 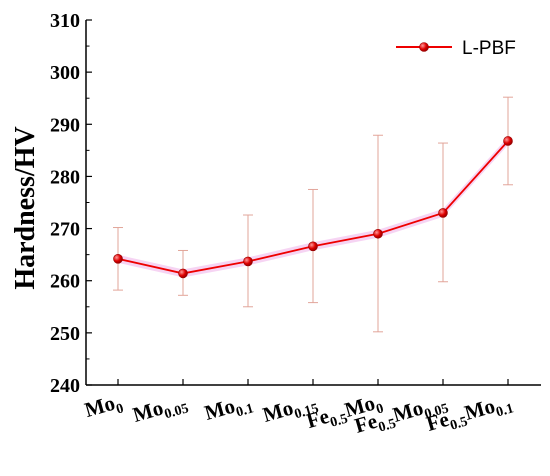 What do you see at coordinates (65, 125) in the screenshot?
I see `y-tick-label: 290` at bounding box center [65, 125].